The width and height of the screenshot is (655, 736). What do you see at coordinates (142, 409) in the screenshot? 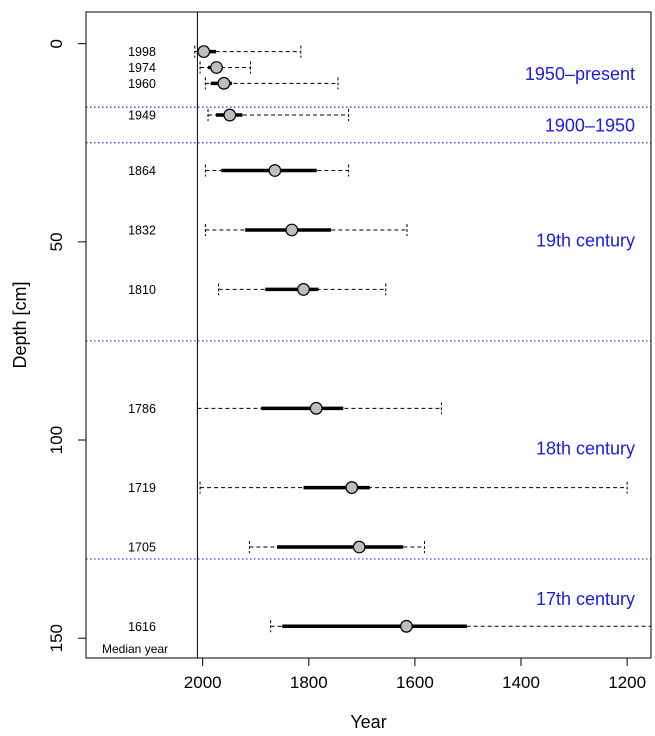
I see `median-year-label: 1786` at bounding box center [142, 409].